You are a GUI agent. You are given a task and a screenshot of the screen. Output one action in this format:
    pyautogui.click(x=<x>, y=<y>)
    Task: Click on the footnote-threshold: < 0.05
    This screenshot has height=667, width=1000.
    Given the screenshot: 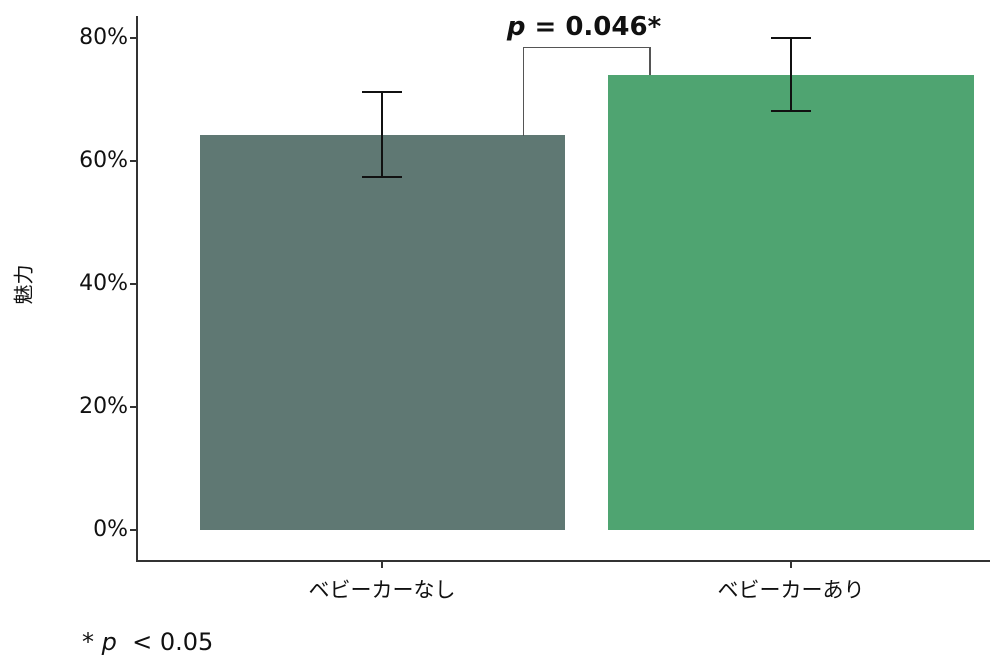 What is the action you would take?
    pyautogui.click(x=165, y=642)
    